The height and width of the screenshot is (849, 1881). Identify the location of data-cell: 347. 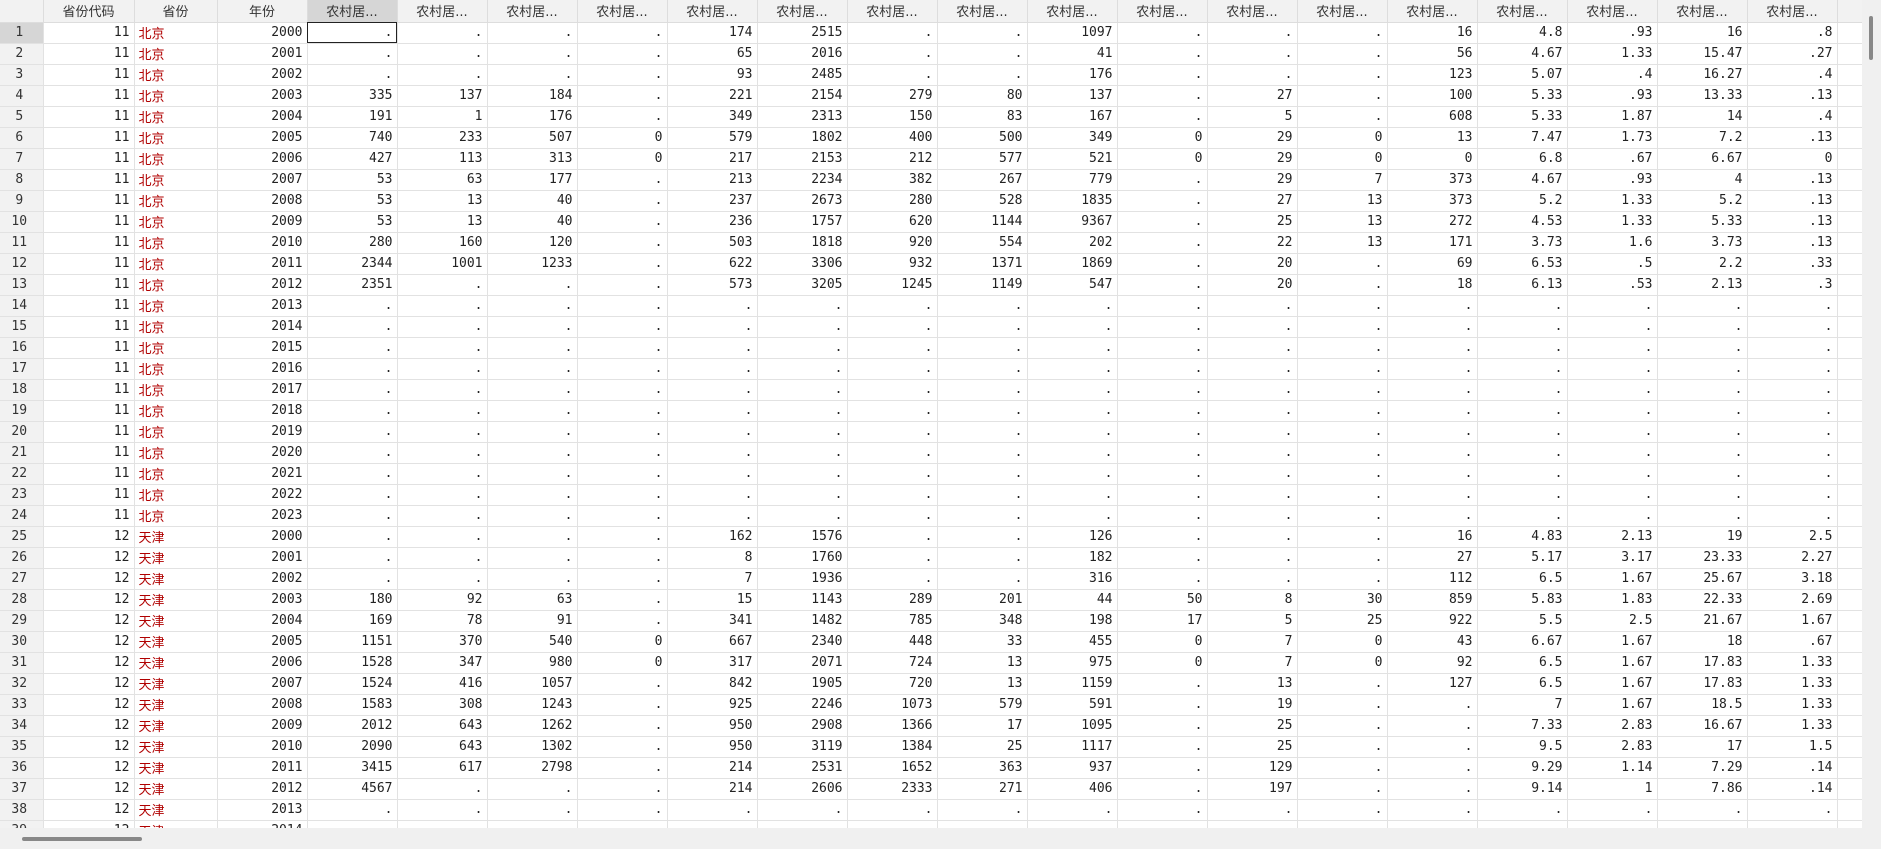
(442, 663).